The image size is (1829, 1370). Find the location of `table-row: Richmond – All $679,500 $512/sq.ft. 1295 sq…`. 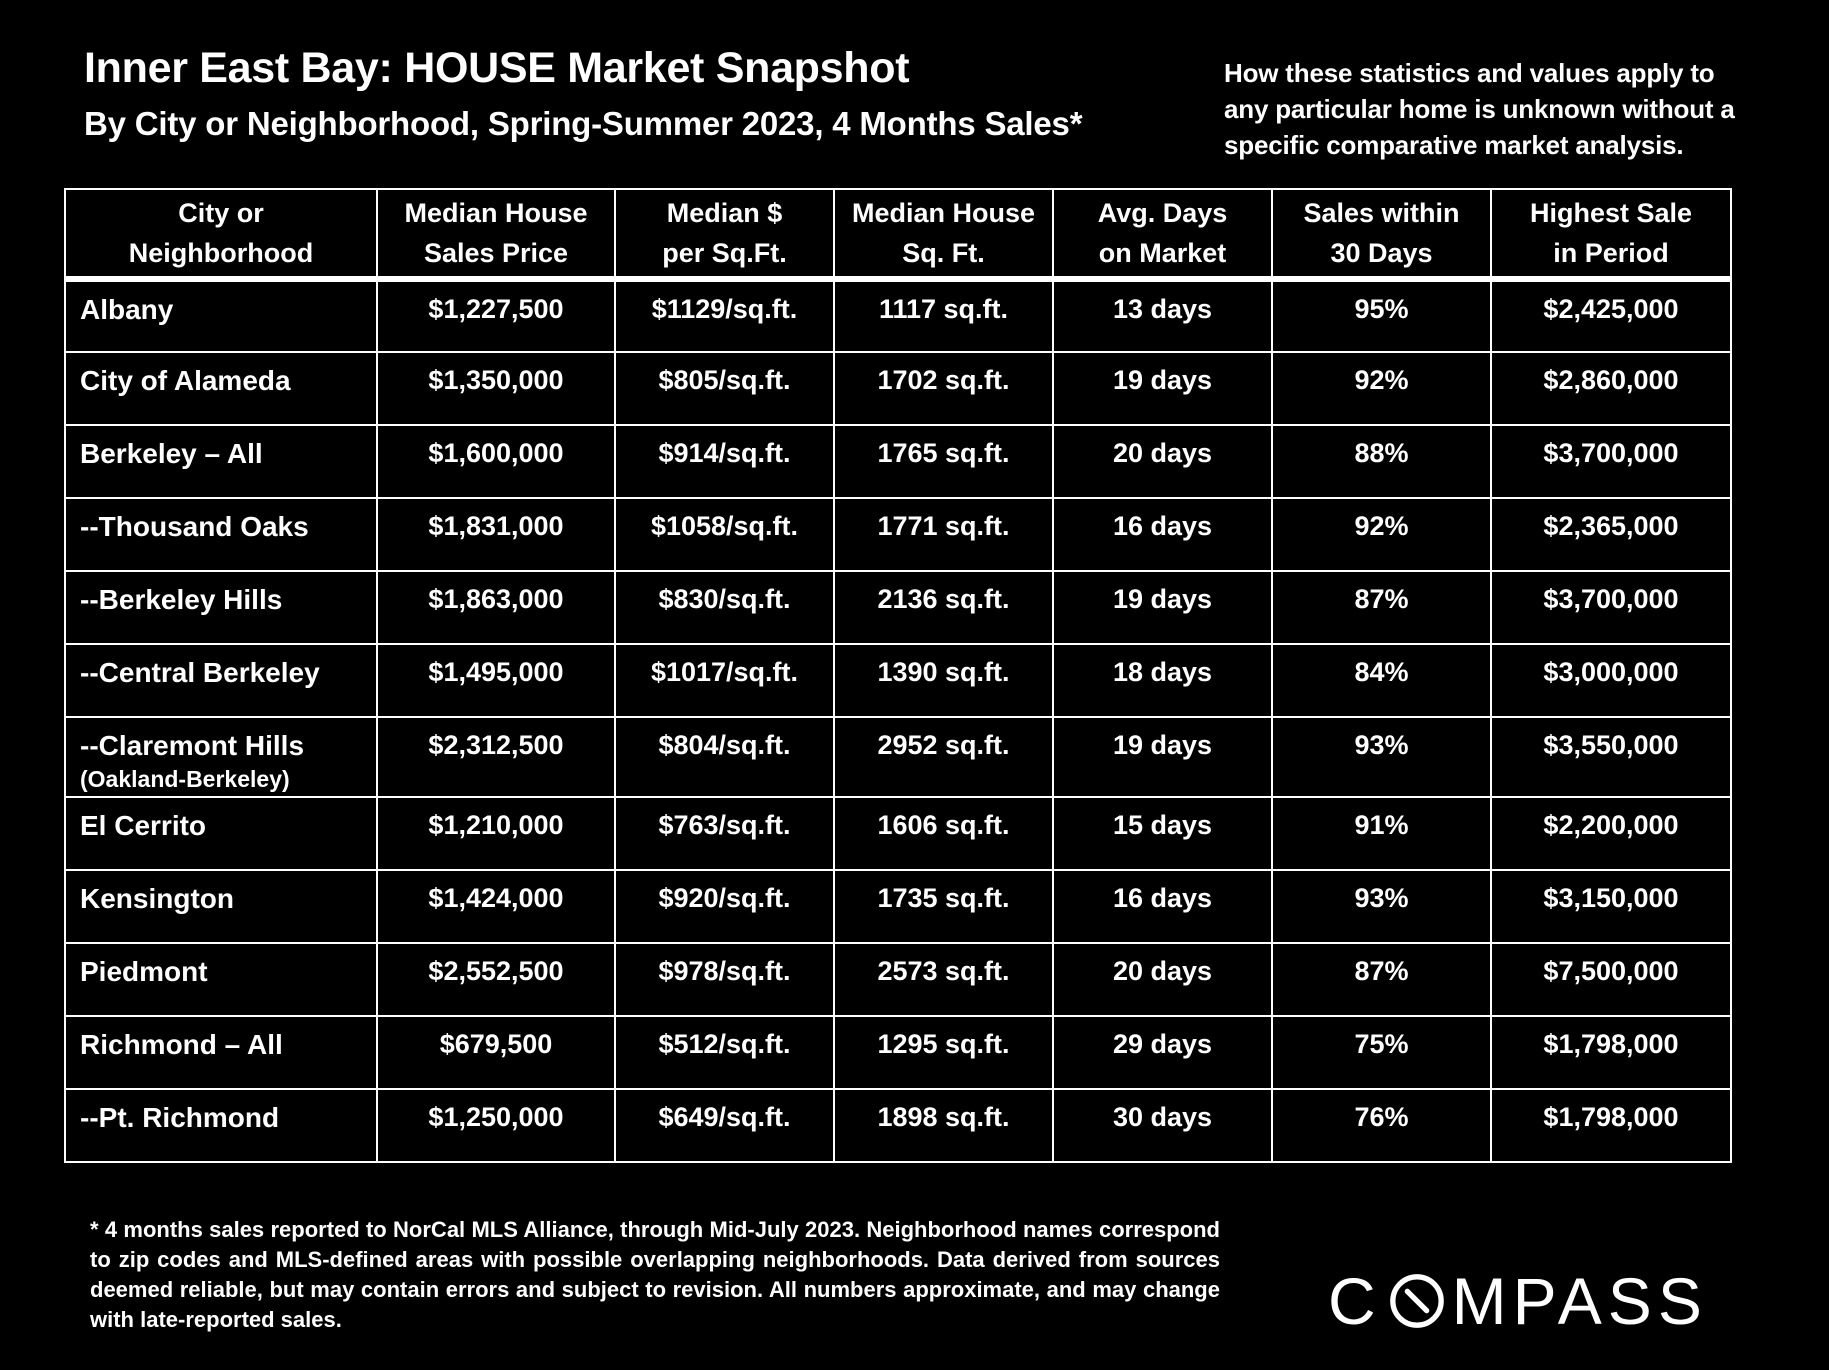

table-row: Richmond – All $679,500 $512/sq.ft. 1295 sq… is located at coordinates (898, 1052).